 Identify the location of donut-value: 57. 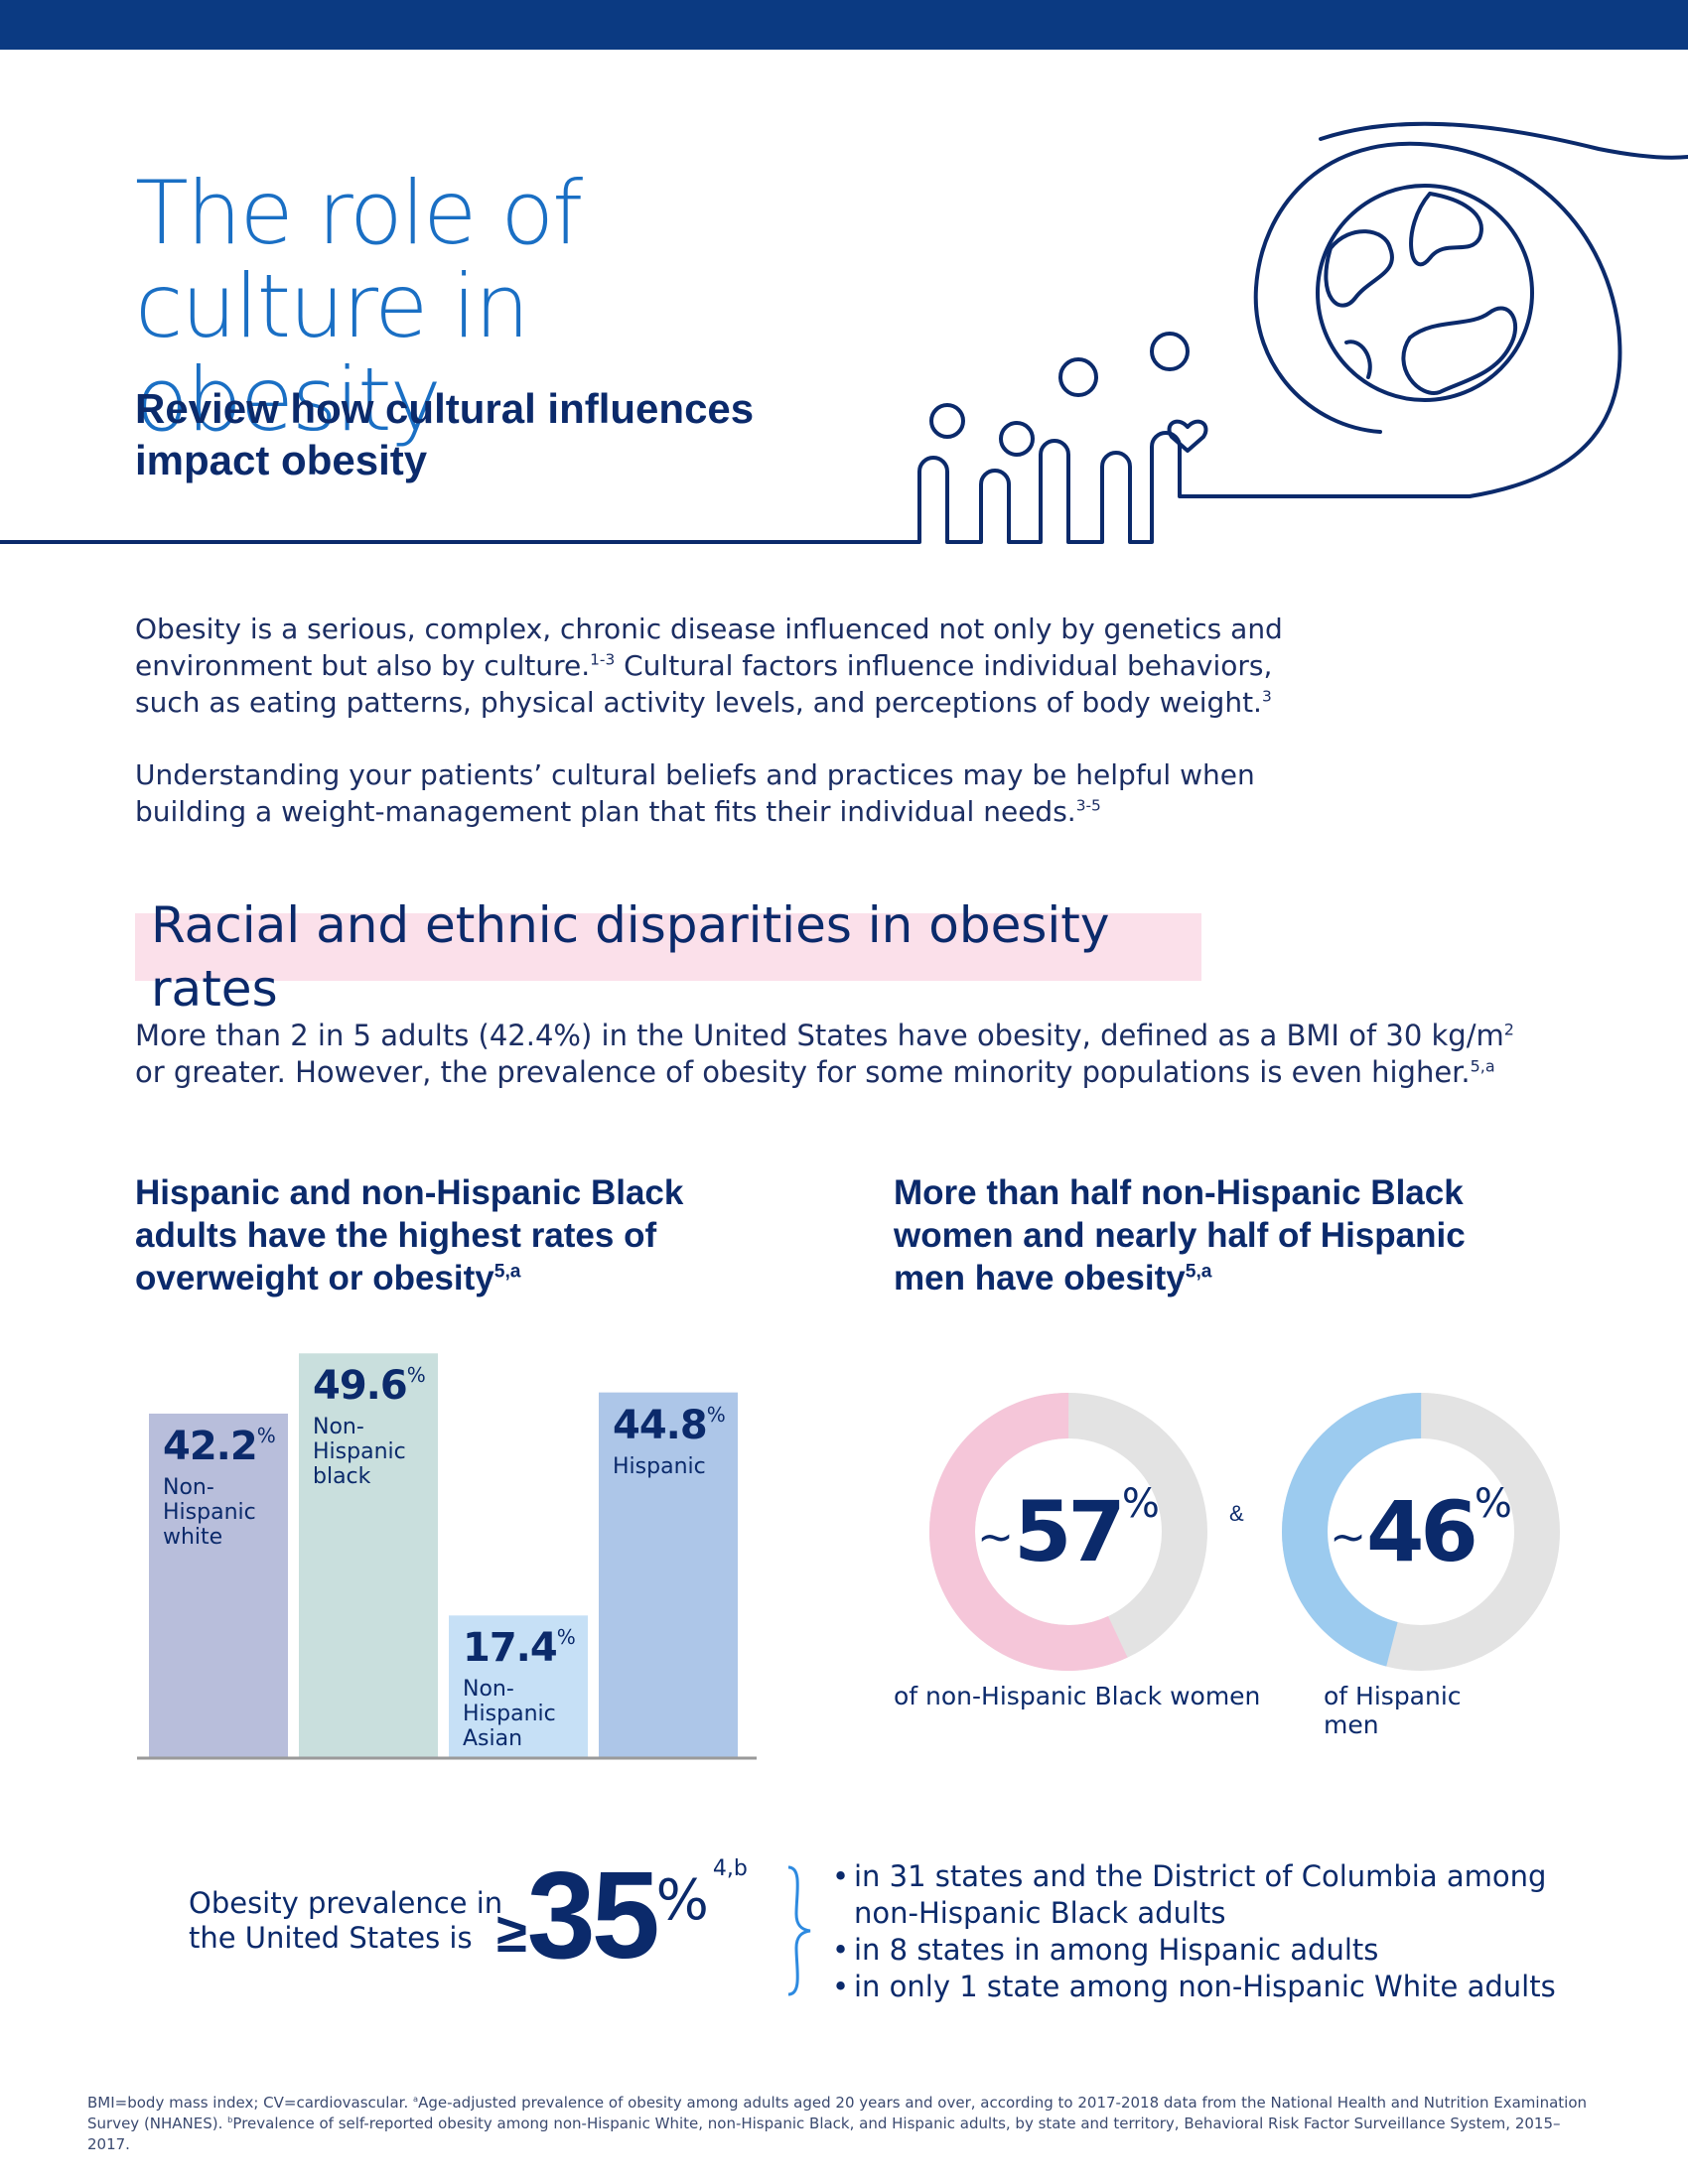
(1069, 1531).